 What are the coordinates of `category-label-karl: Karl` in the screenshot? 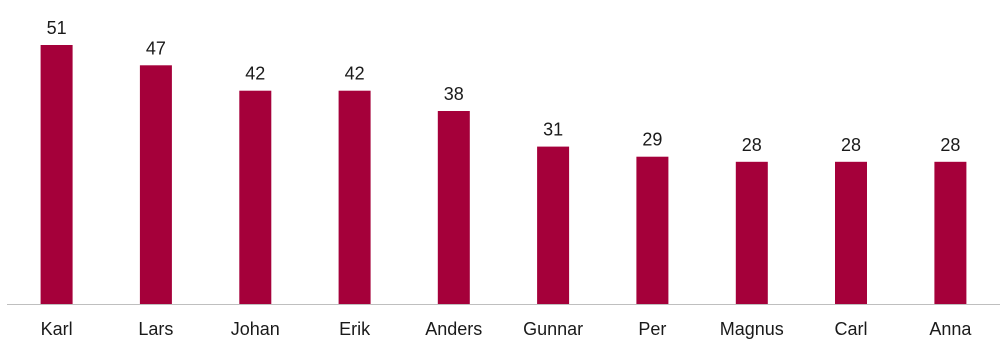 It's located at (57, 329).